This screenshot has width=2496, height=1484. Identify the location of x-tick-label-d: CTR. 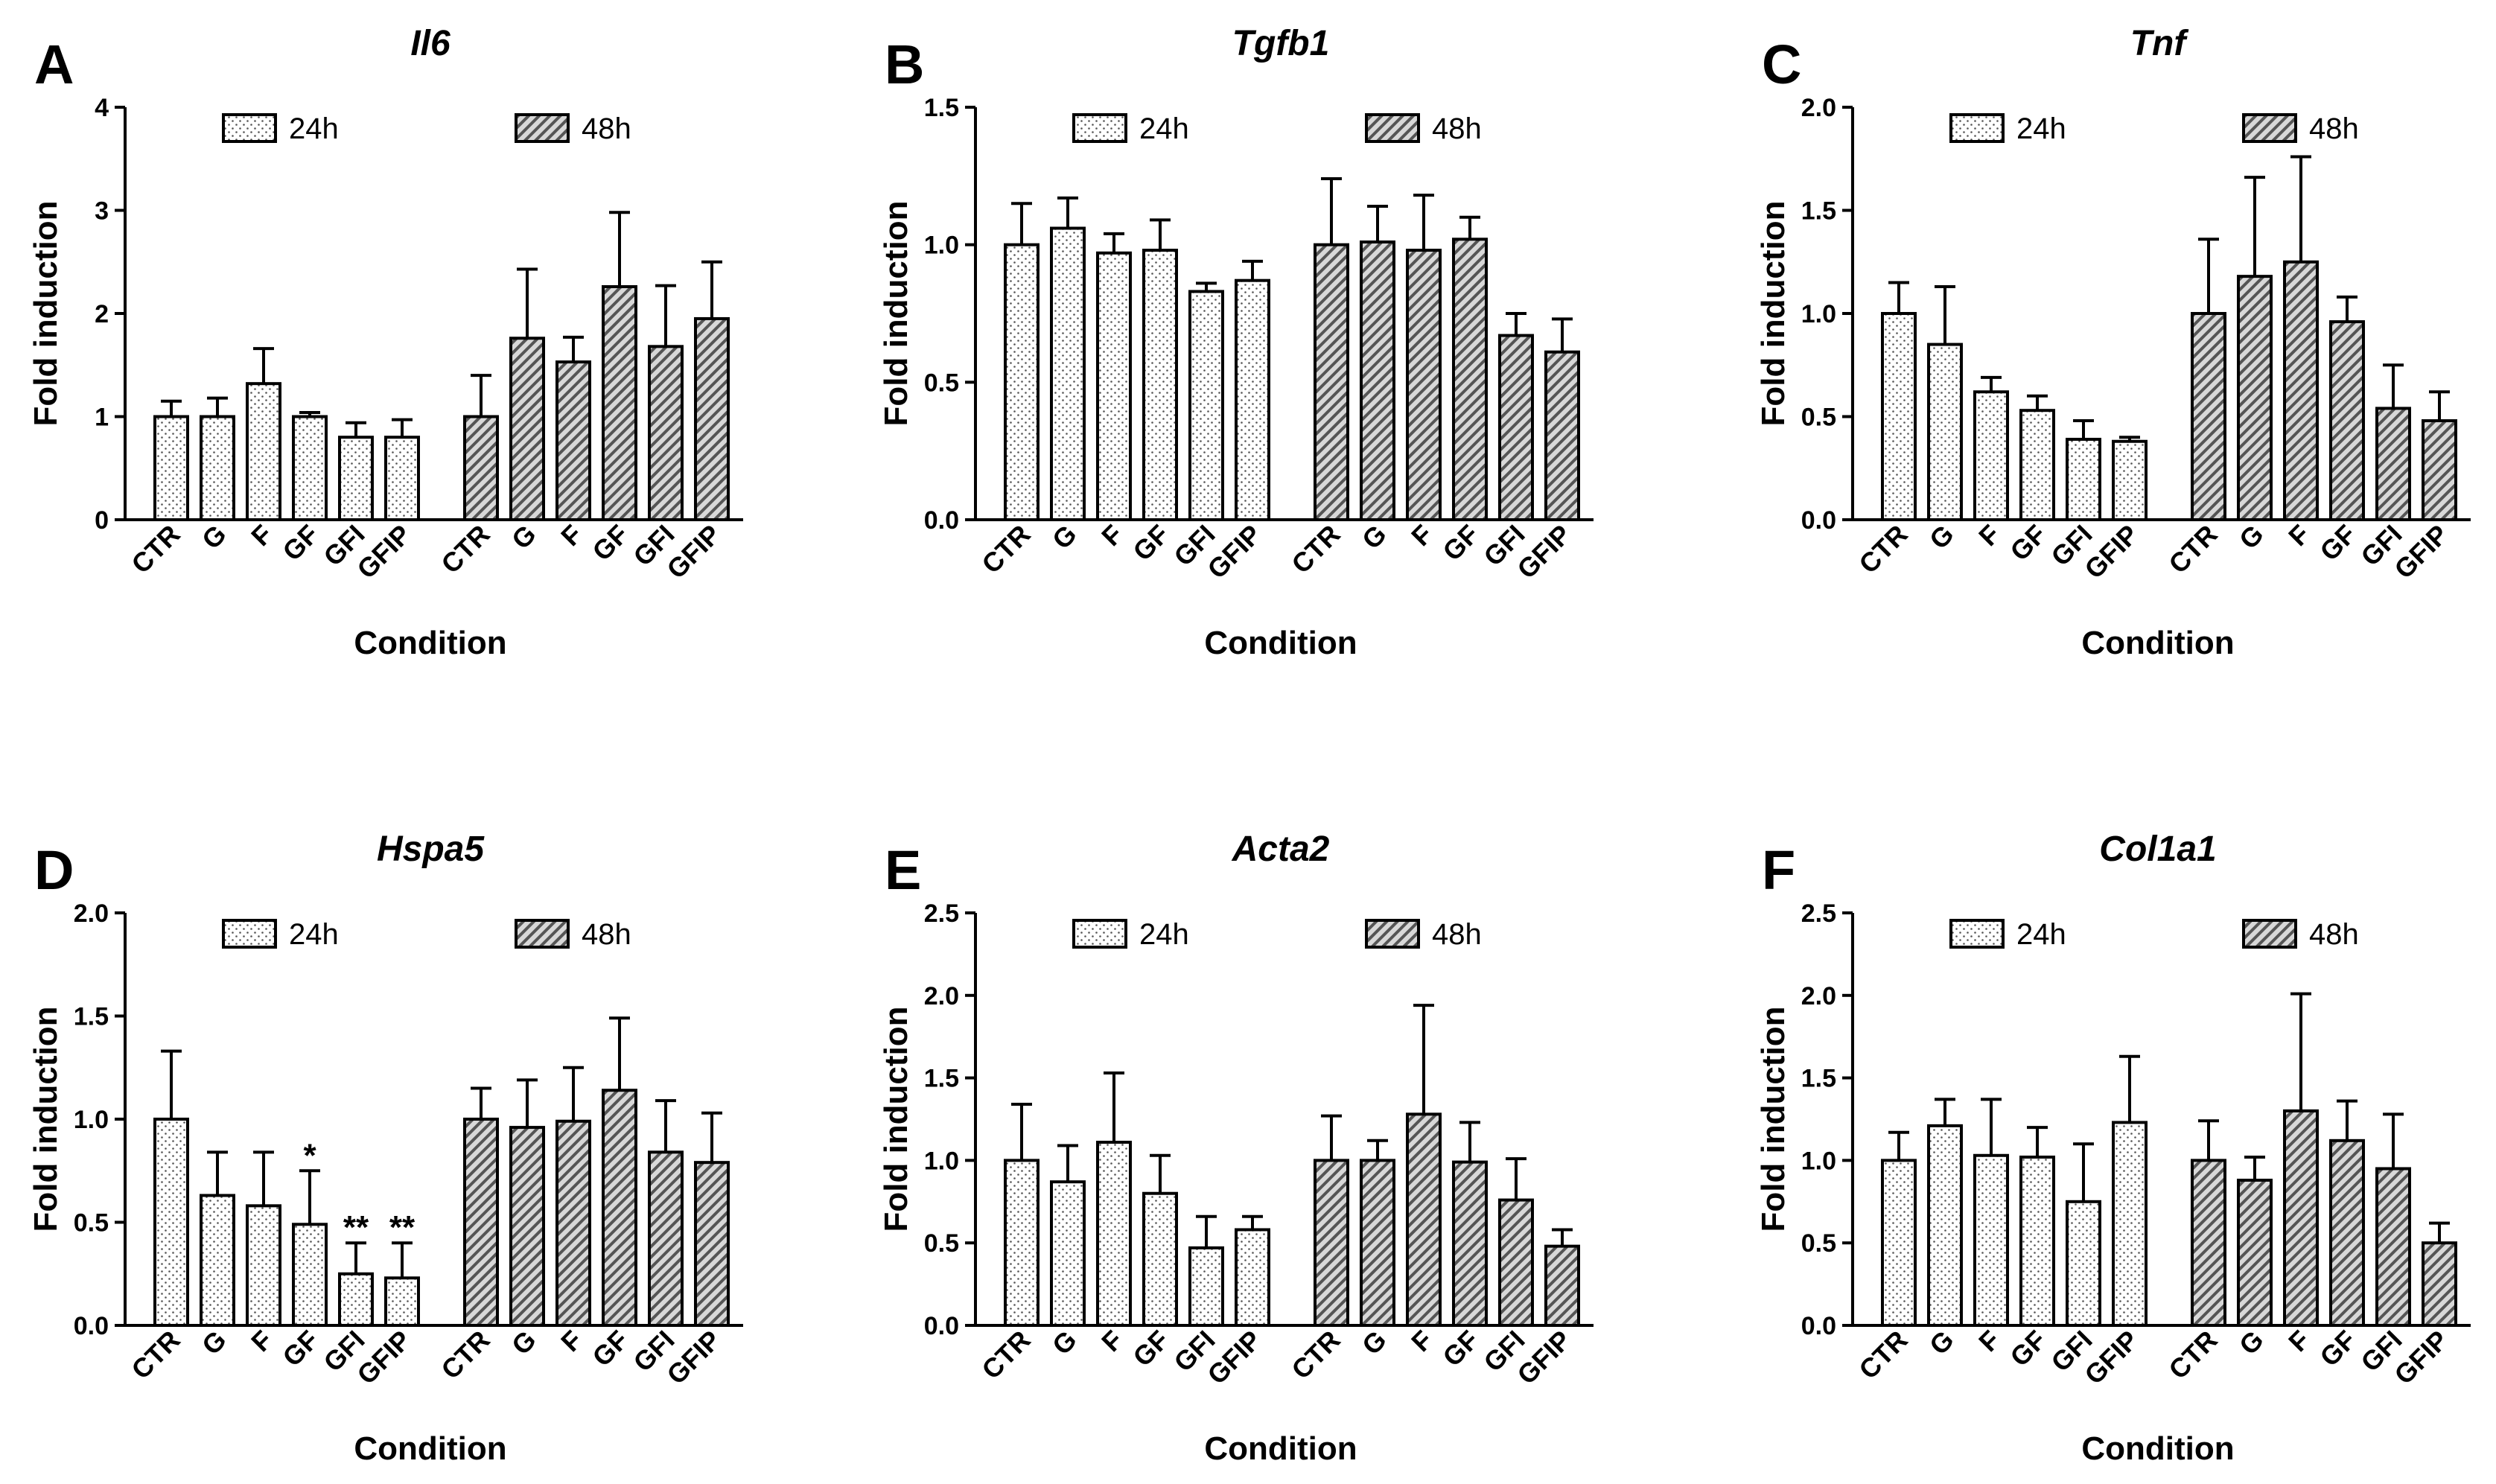
(465, 1355).